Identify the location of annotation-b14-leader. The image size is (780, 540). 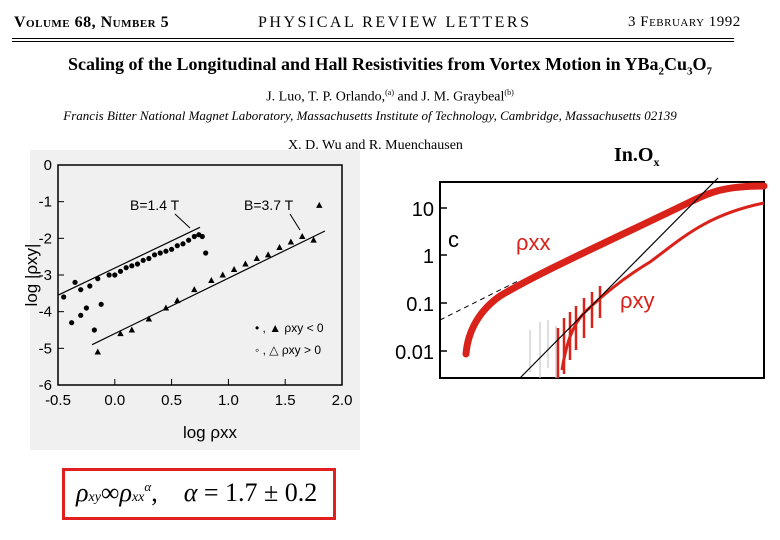
(182, 221).